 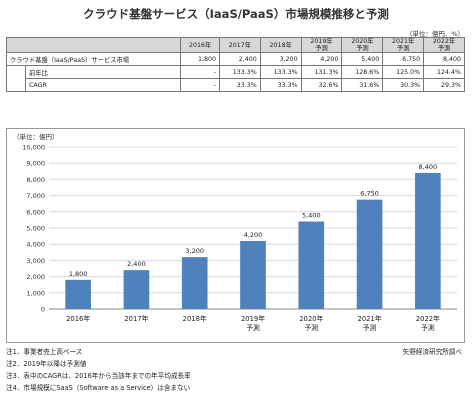 What do you see at coordinates (200, 59) in the screenshot?
I see `table-cell: 1,800` at bounding box center [200, 59].